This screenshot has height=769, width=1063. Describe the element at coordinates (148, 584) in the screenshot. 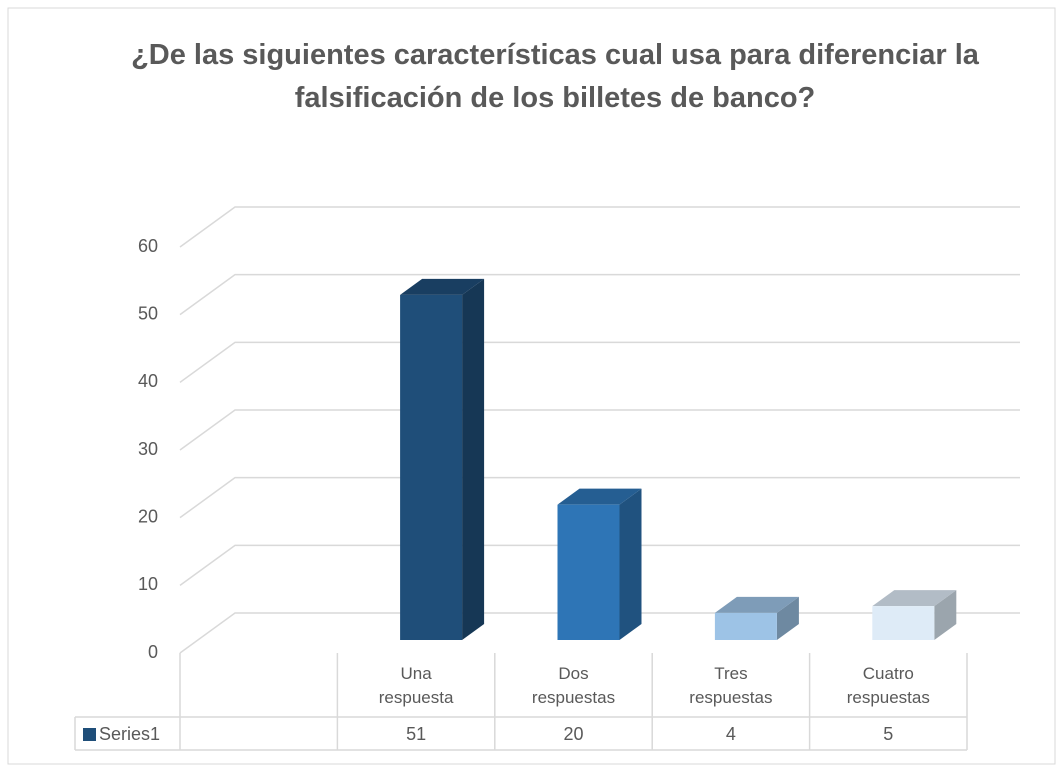

I see `y-tick-label: 10` at that location.